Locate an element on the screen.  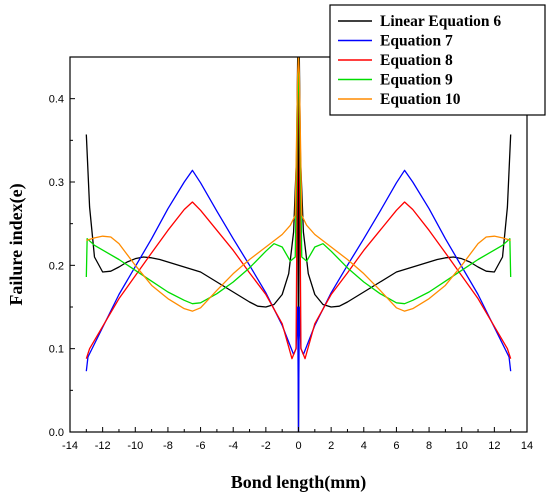
x-tick-label: 14 is located at coordinates (527, 446).